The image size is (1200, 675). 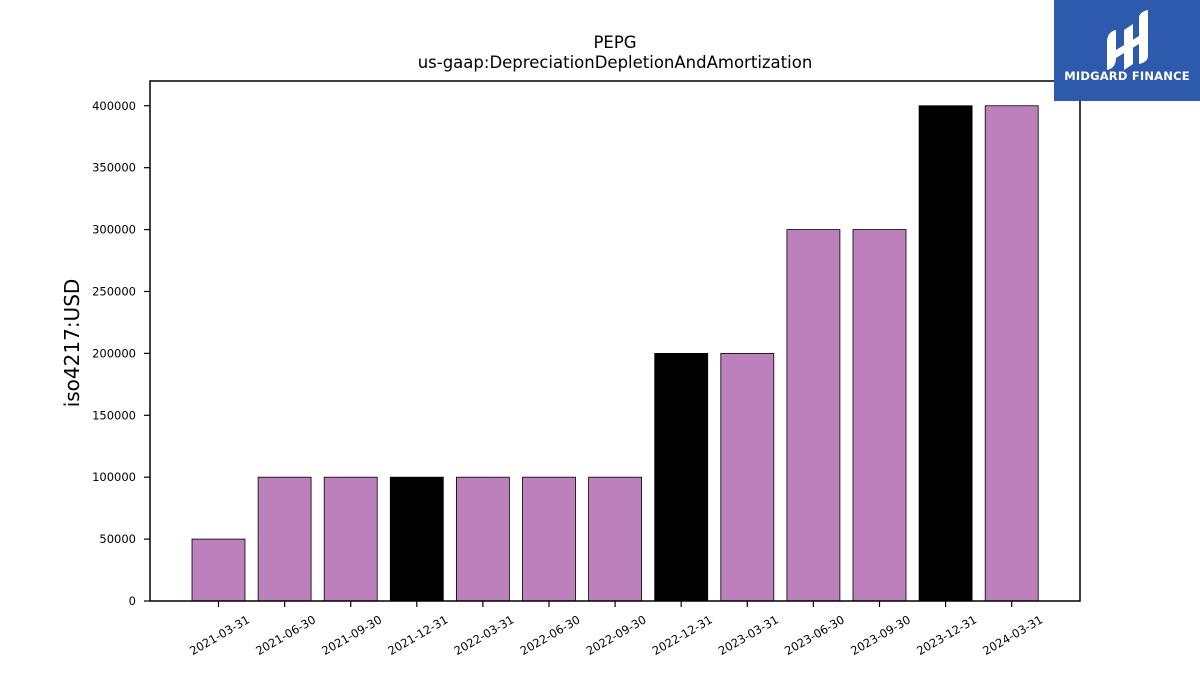 What do you see at coordinates (616, 635) in the screenshot?
I see `x-tick-label: 2022-09-30` at bounding box center [616, 635].